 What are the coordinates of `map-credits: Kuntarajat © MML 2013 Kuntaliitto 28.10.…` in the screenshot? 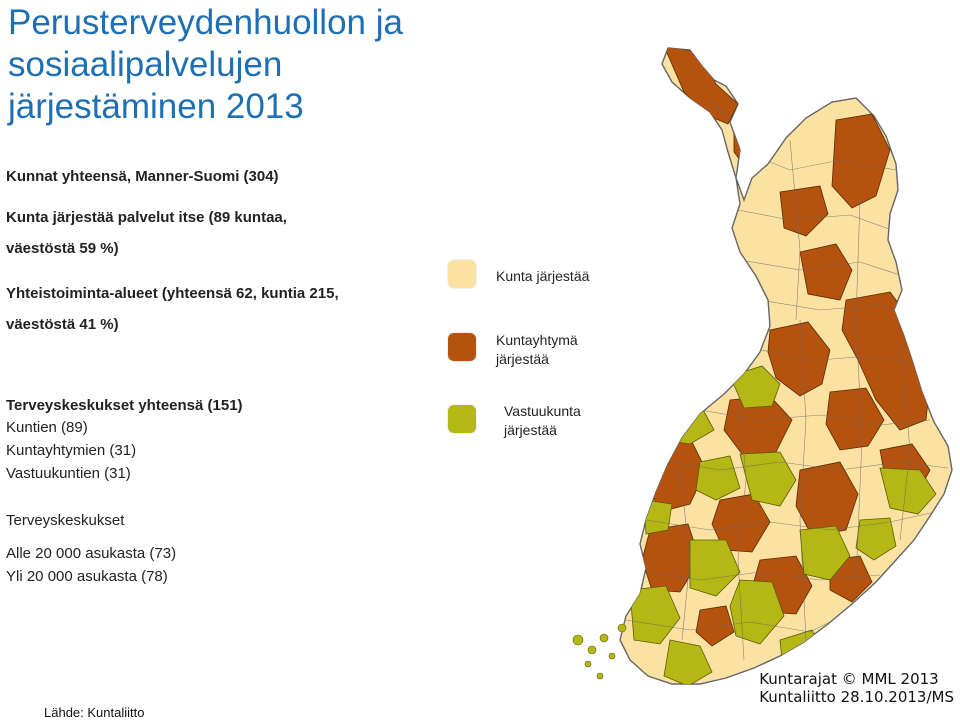 It's located at (856, 688).